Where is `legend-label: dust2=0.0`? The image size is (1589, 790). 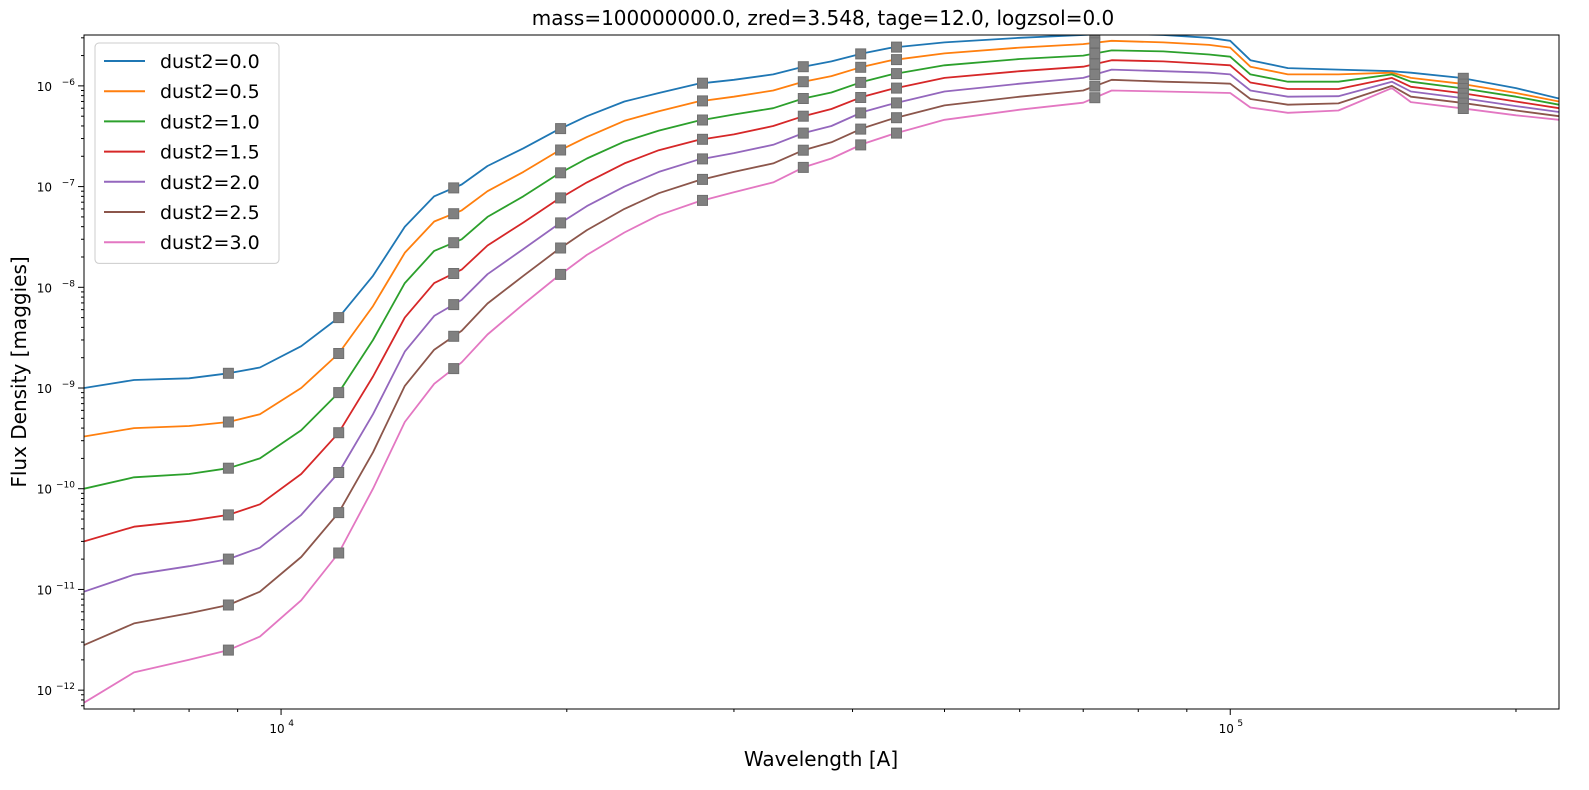
legend-label: dust2=0.0 is located at coordinates (210, 62).